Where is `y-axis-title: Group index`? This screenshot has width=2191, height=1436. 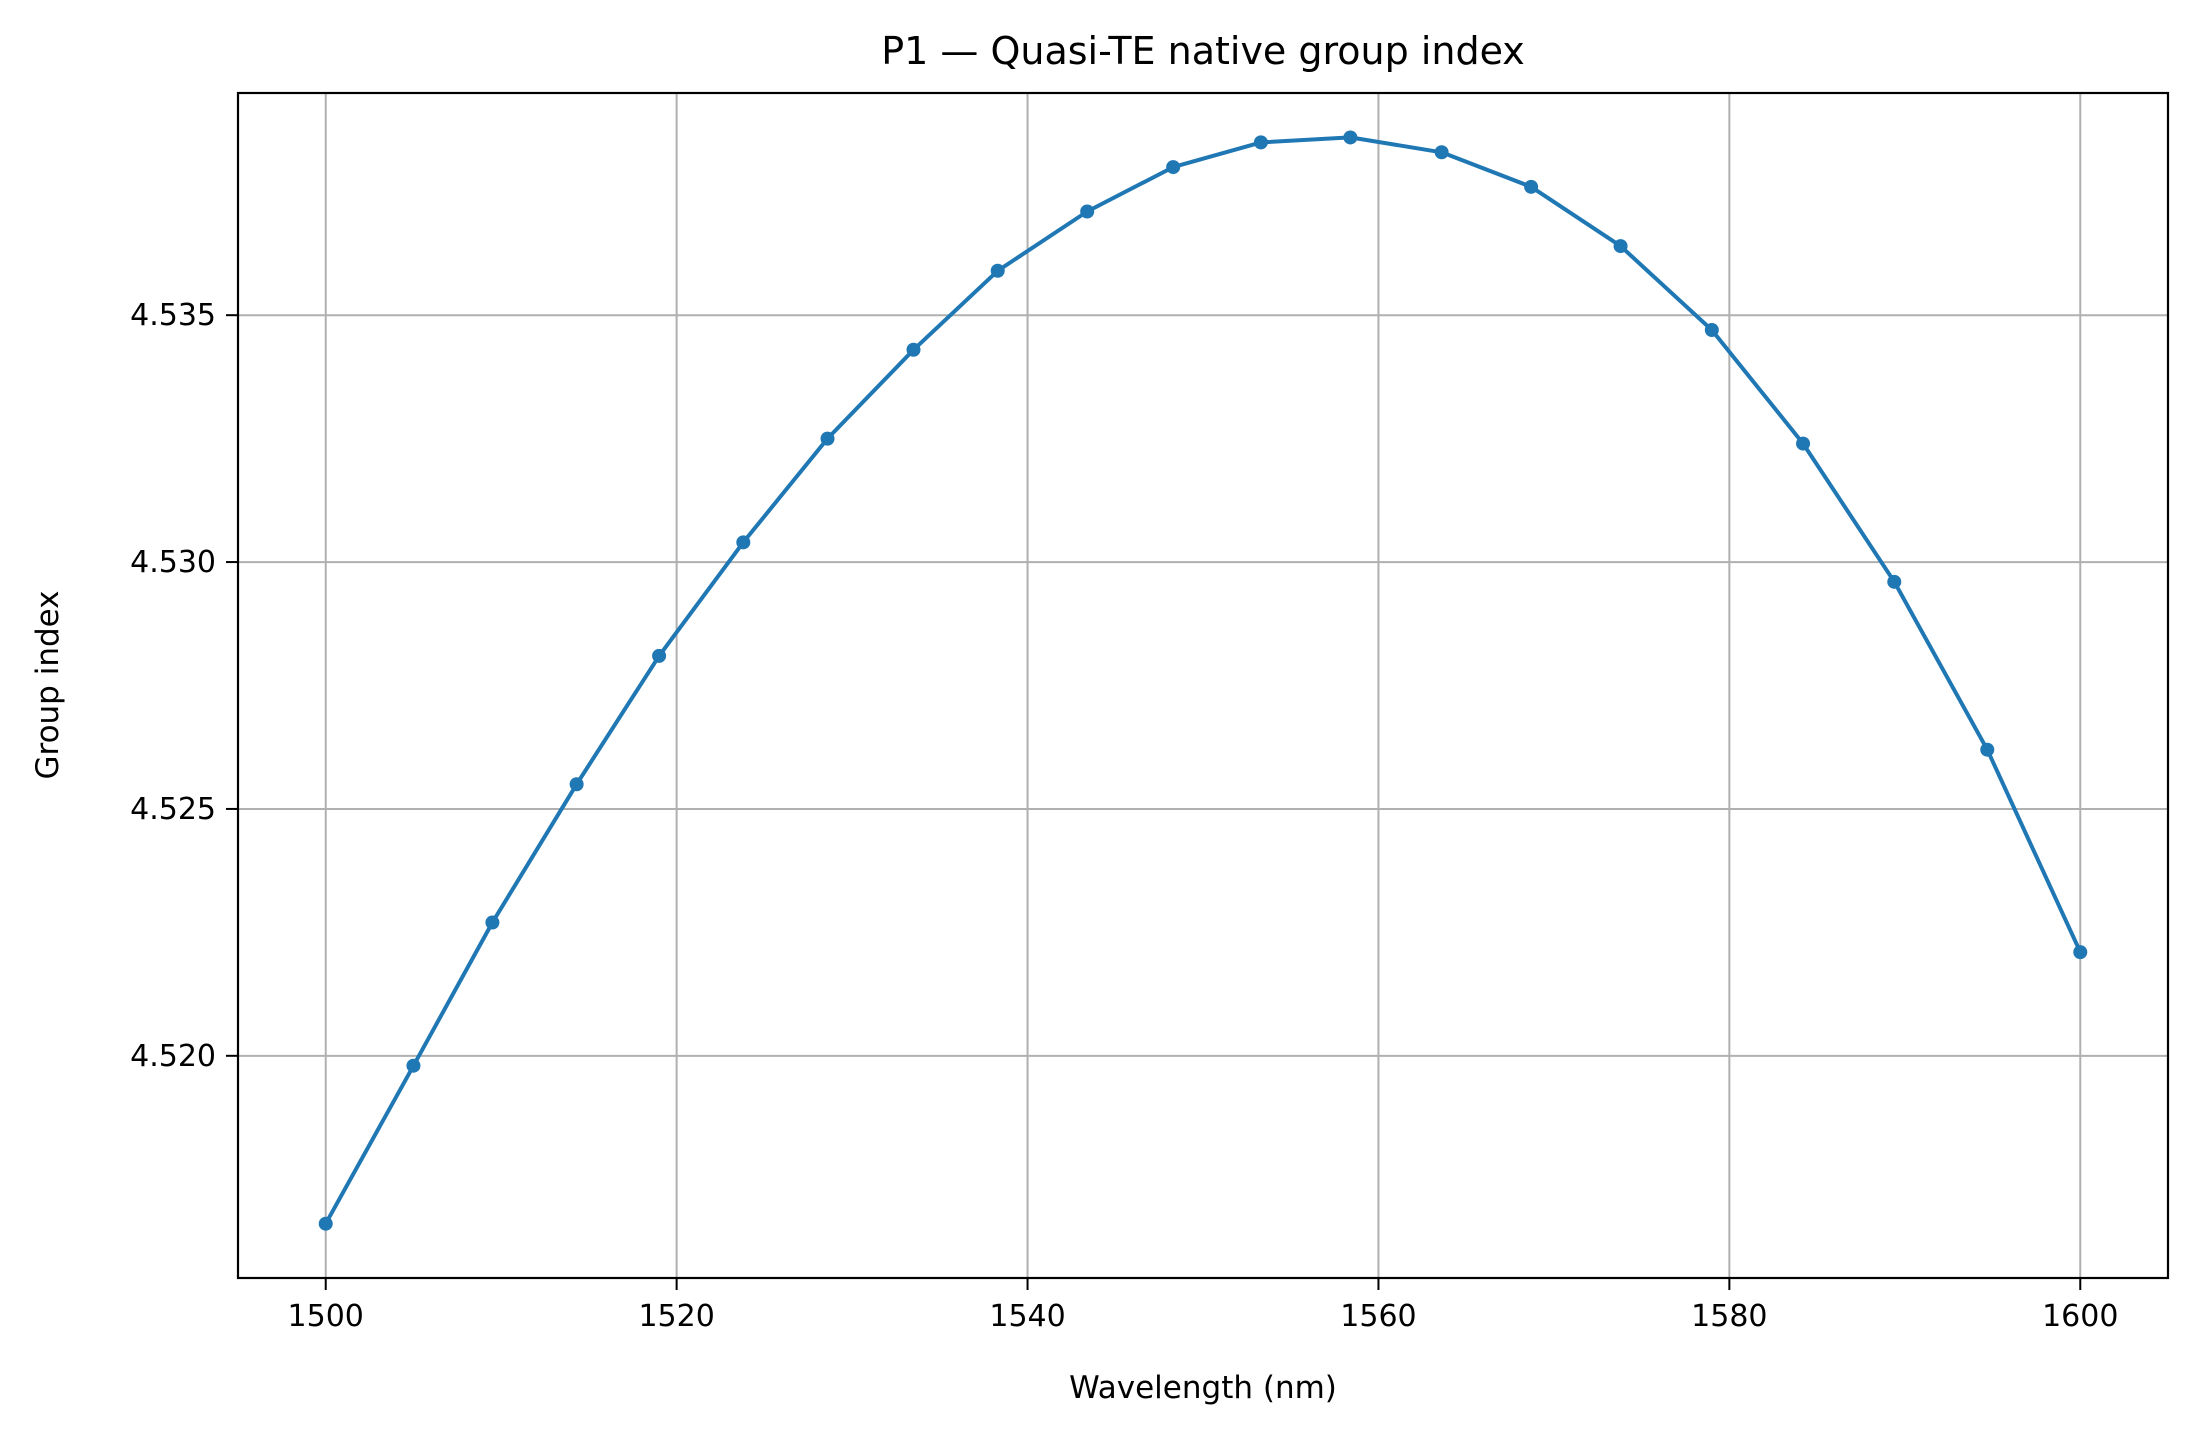
y-axis-title: Group index is located at coordinates (48, 684).